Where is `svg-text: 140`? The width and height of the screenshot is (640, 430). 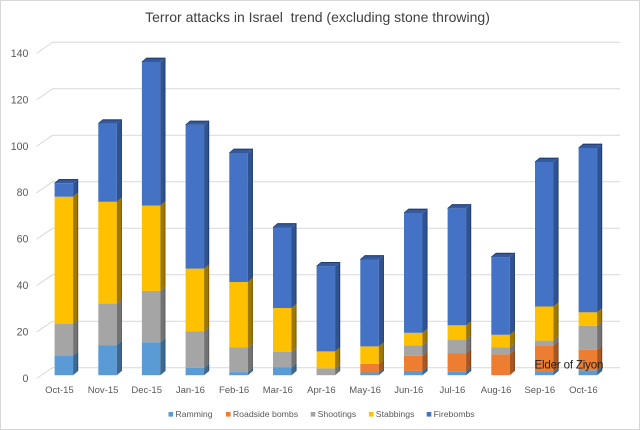
svg-text: 140 is located at coordinates (20, 54).